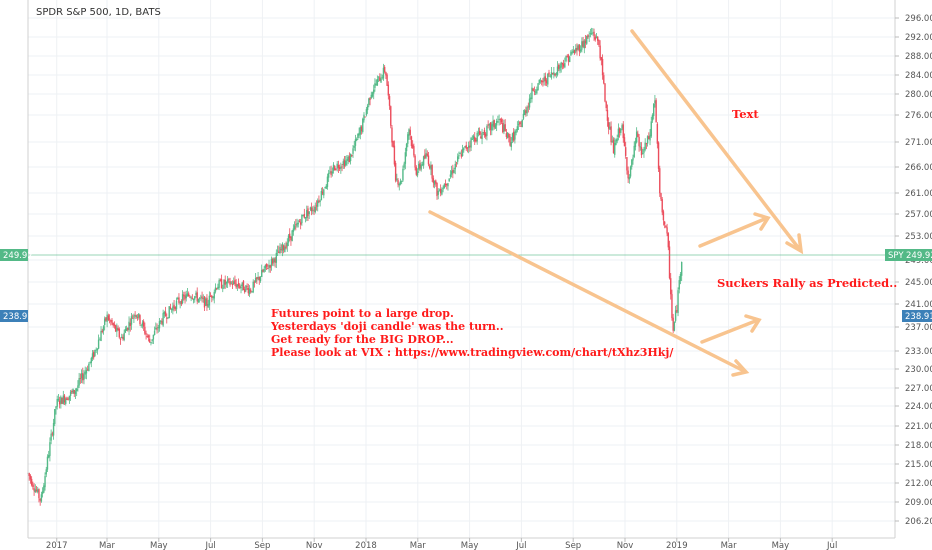 This screenshot has width=932, height=550. What do you see at coordinates (159, 545) in the screenshot?
I see `x-tick-label: May` at bounding box center [159, 545].